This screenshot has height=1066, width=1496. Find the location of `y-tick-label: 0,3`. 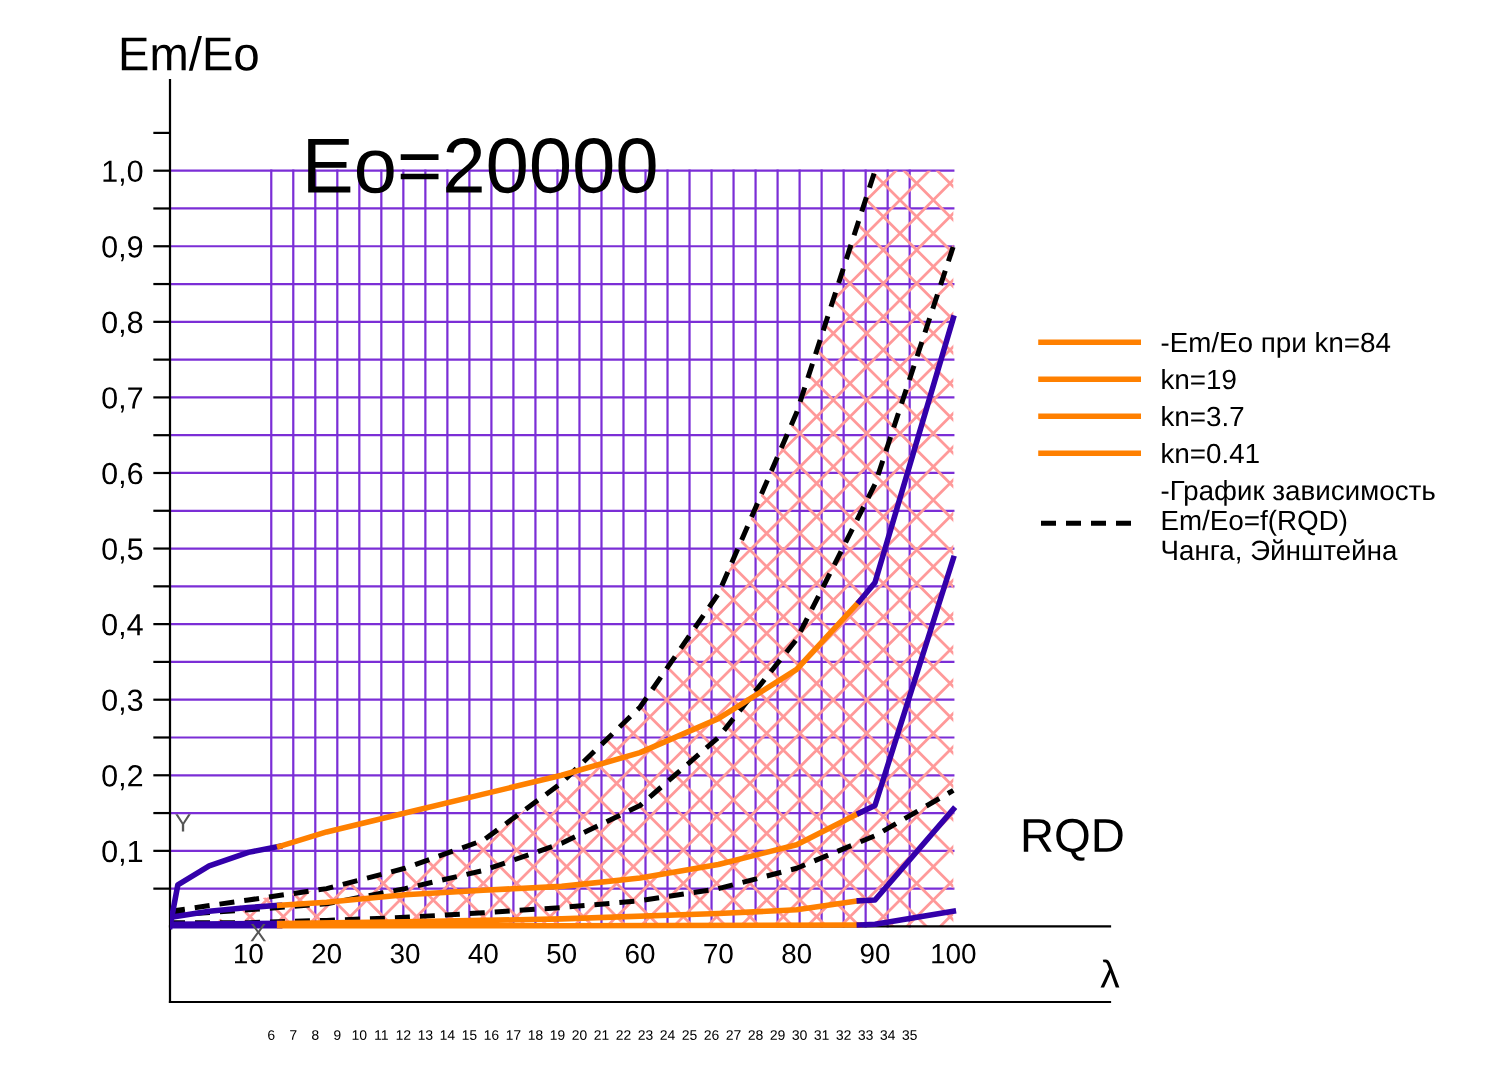

y-tick-label: 0,3 is located at coordinates (122, 702).